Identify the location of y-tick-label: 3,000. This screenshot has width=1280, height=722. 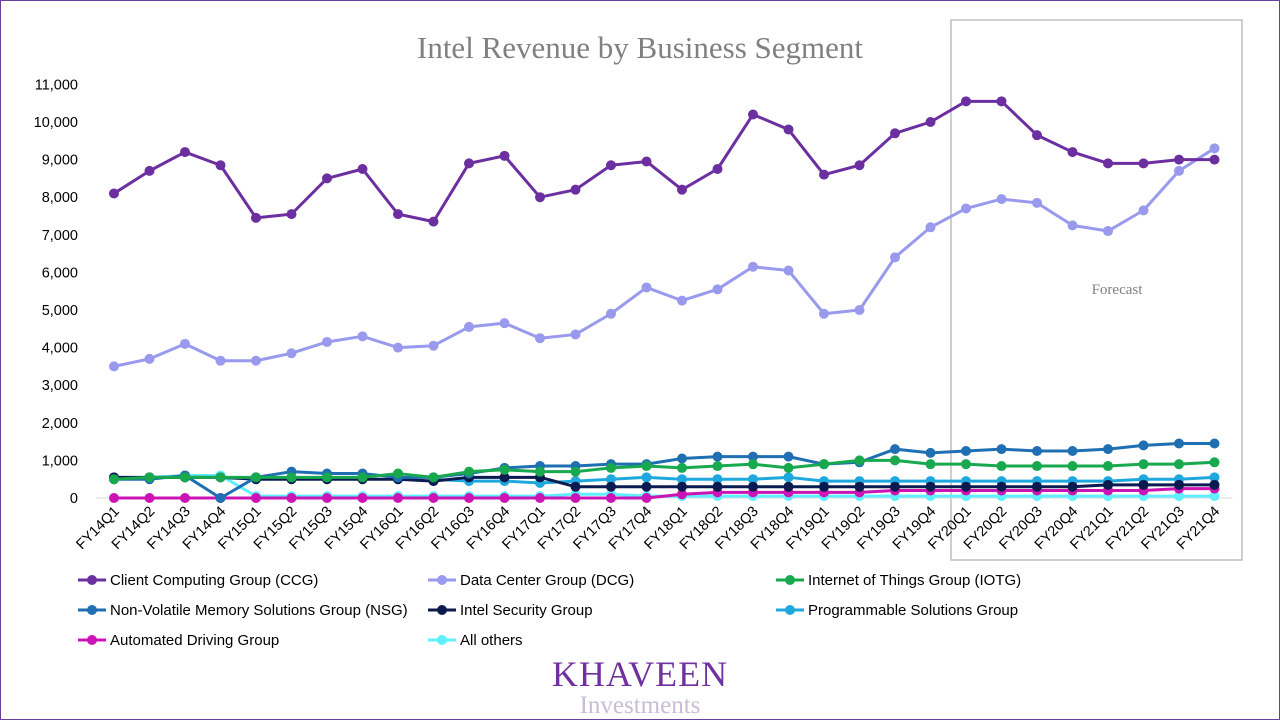
(60, 386).